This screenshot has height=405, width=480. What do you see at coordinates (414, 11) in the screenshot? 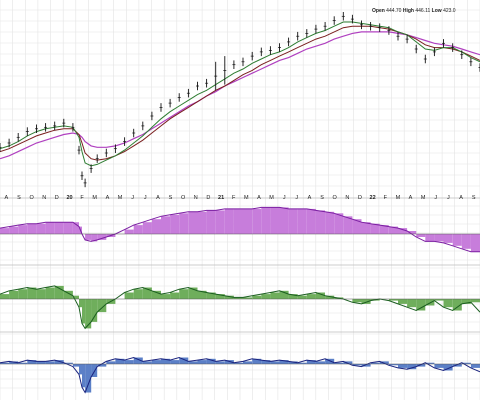
I see `ohlc-readout: Open 444.70 High 446.11 Low 423.0` at bounding box center [414, 11].